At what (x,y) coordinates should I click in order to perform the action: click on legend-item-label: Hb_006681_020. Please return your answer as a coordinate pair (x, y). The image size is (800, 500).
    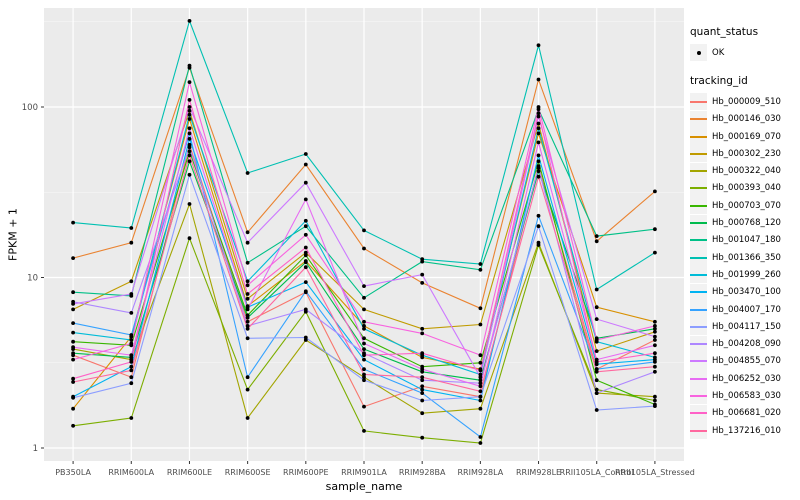
    Looking at the image, I should click on (746, 413).